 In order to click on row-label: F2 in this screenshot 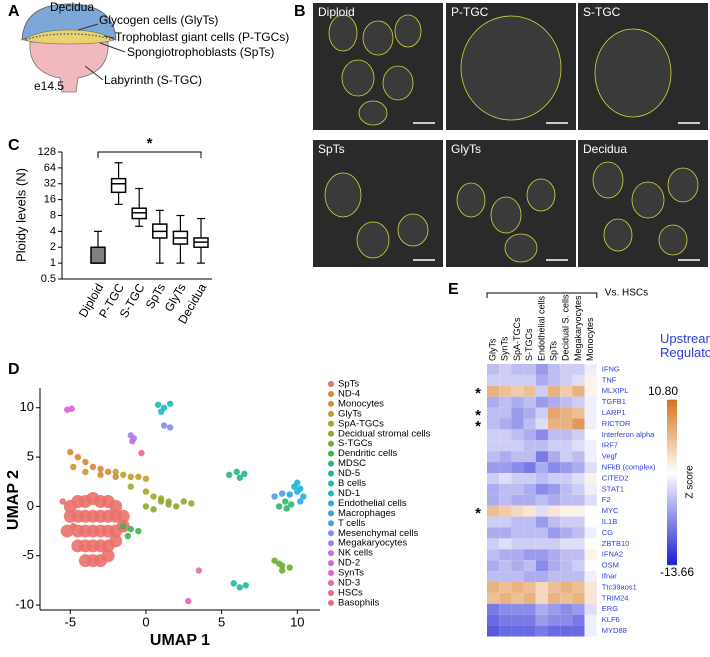, I will do `click(606, 499)`.